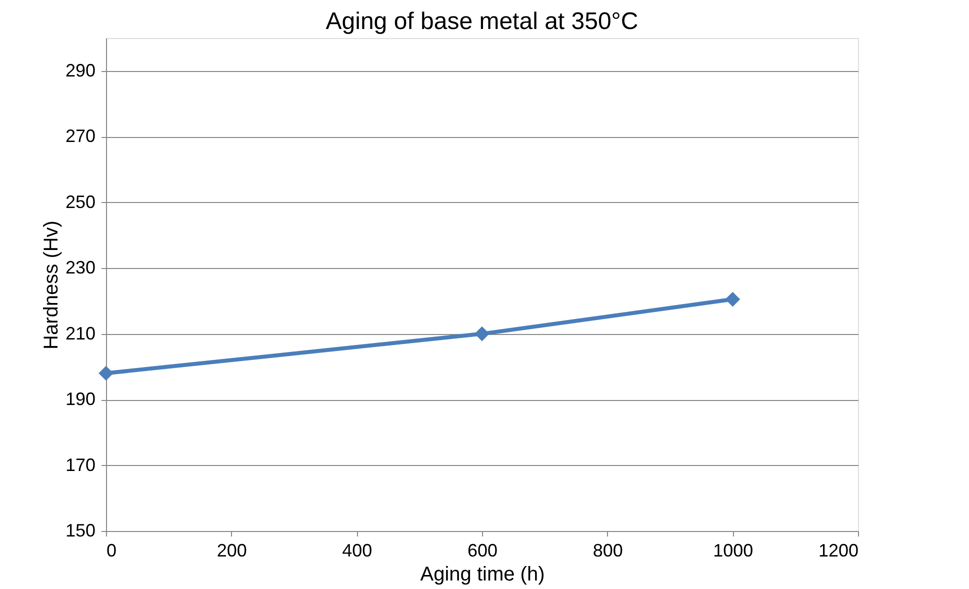 The height and width of the screenshot is (589, 969). Describe the element at coordinates (607, 550) in the screenshot. I see `x-tick-label: 800` at that location.